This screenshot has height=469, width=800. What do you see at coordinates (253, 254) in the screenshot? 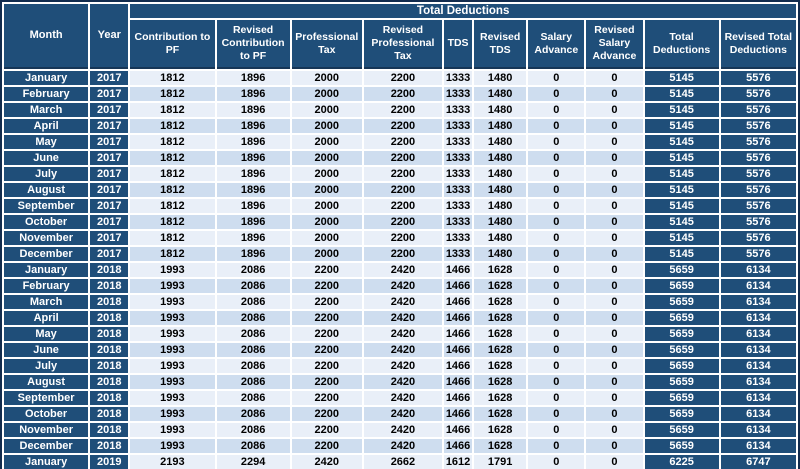
I see `cell-revised-contribution-to-pf: 1896` at bounding box center [253, 254].